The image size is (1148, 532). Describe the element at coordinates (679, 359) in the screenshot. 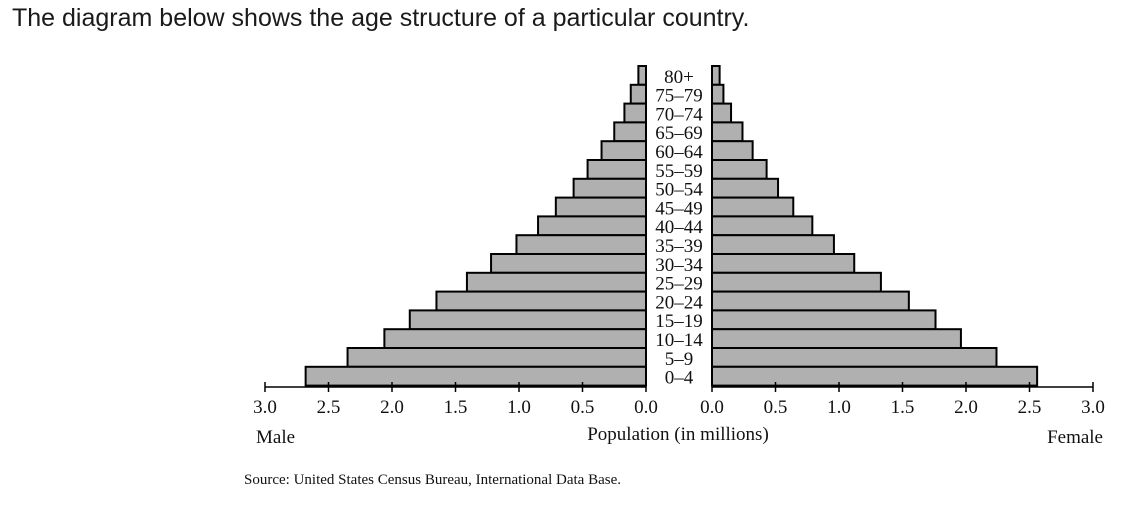

I see `age-group-label: 5–9` at that location.